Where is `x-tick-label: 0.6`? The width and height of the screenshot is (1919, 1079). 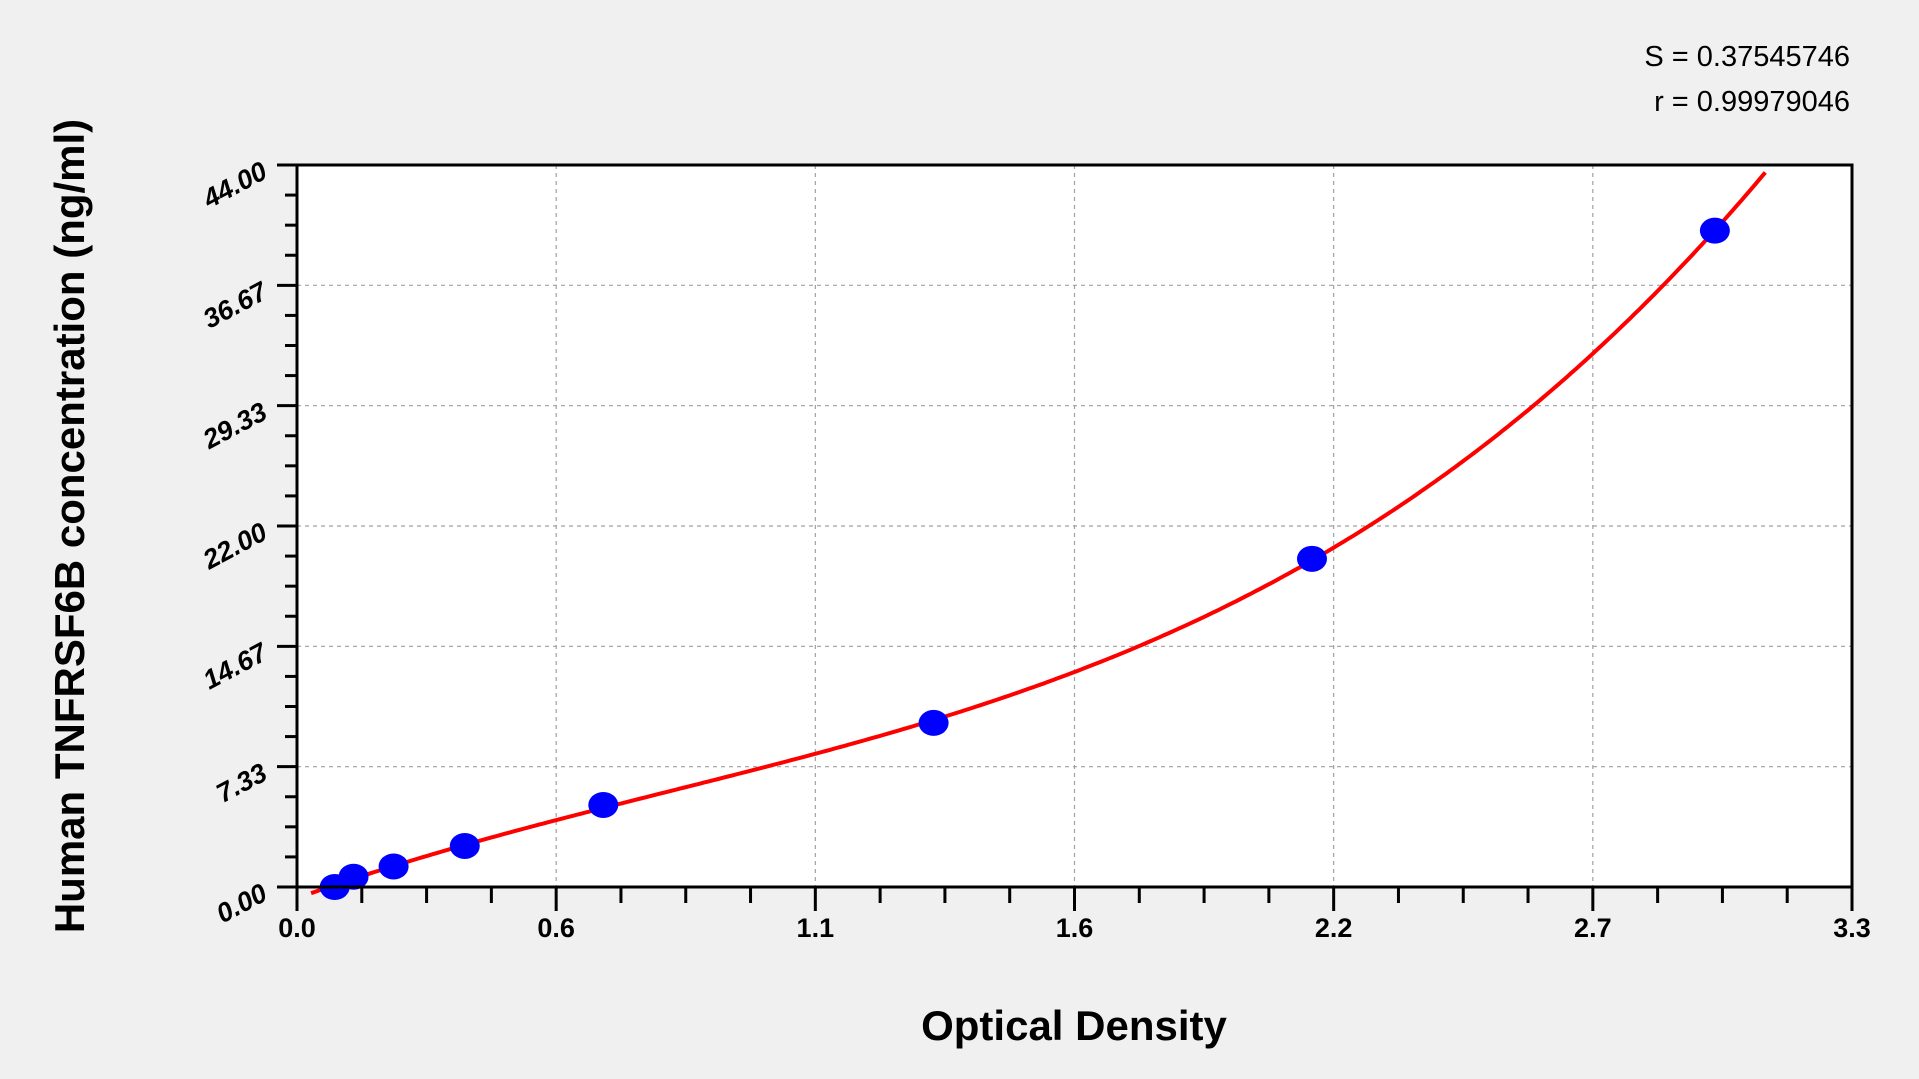 x-tick-label: 0.6 is located at coordinates (556, 928).